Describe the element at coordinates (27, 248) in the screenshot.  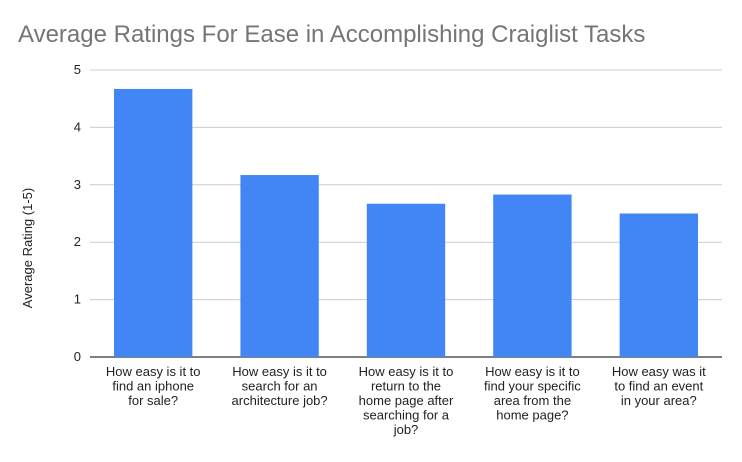
I see `y-axis-label: Average Rating (1-5)` at that location.